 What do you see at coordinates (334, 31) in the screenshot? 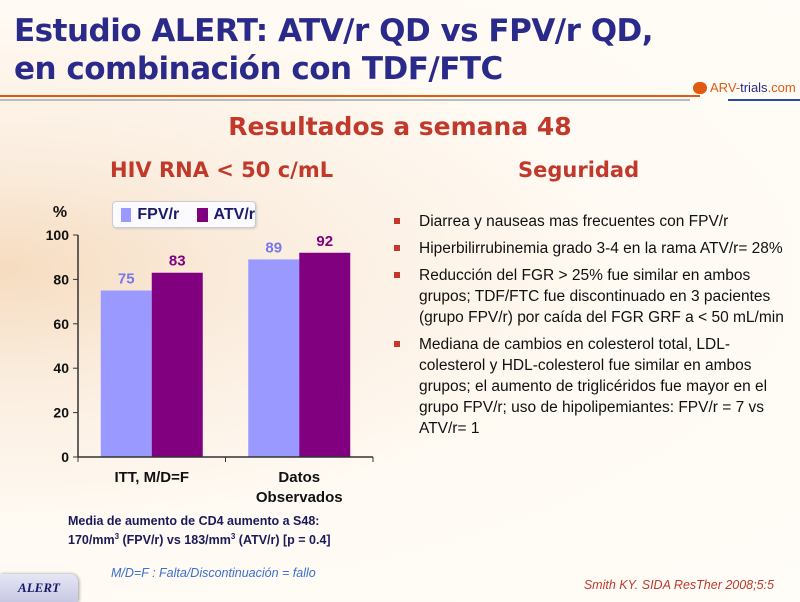
I see `title-line-1: Estudio ALERT: ATV/r QD vs FPV/r QD,` at bounding box center [334, 31].